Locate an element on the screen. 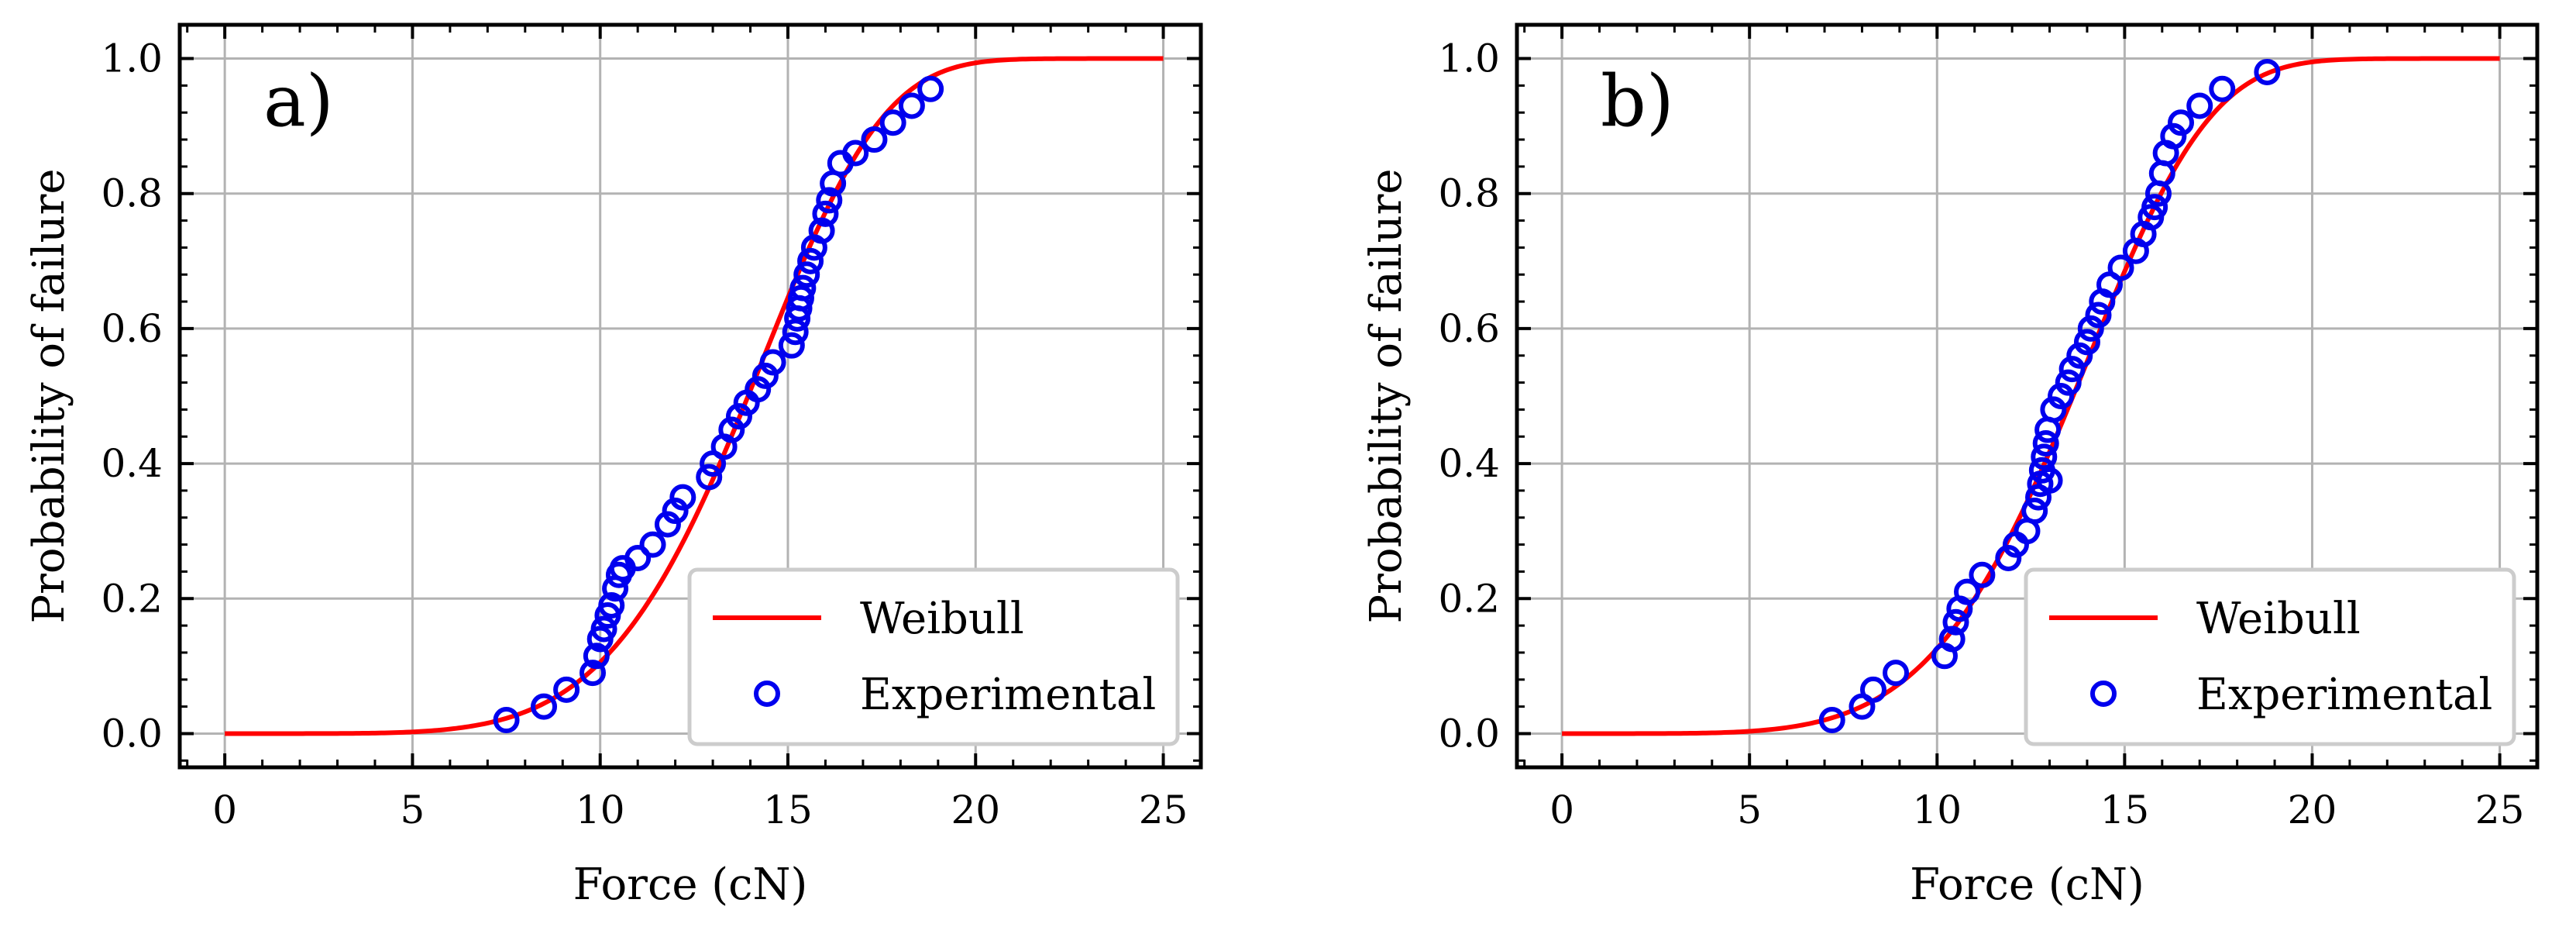 The image size is (2576, 927). y-tick-label: 0.0 is located at coordinates (132, 733).